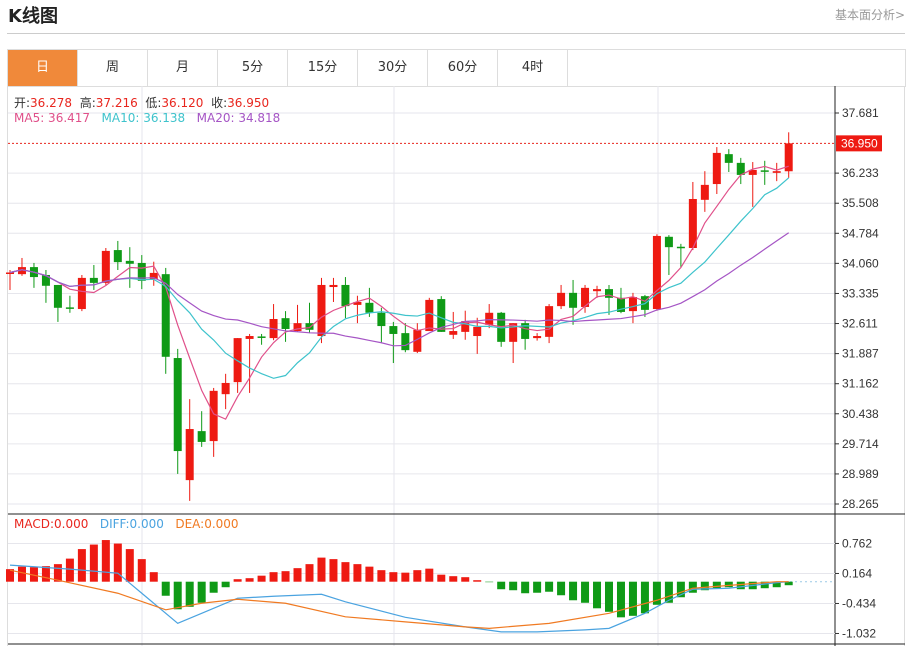 The width and height of the screenshot is (911, 646). I want to click on tab-5min: 5分, so click(253, 68).